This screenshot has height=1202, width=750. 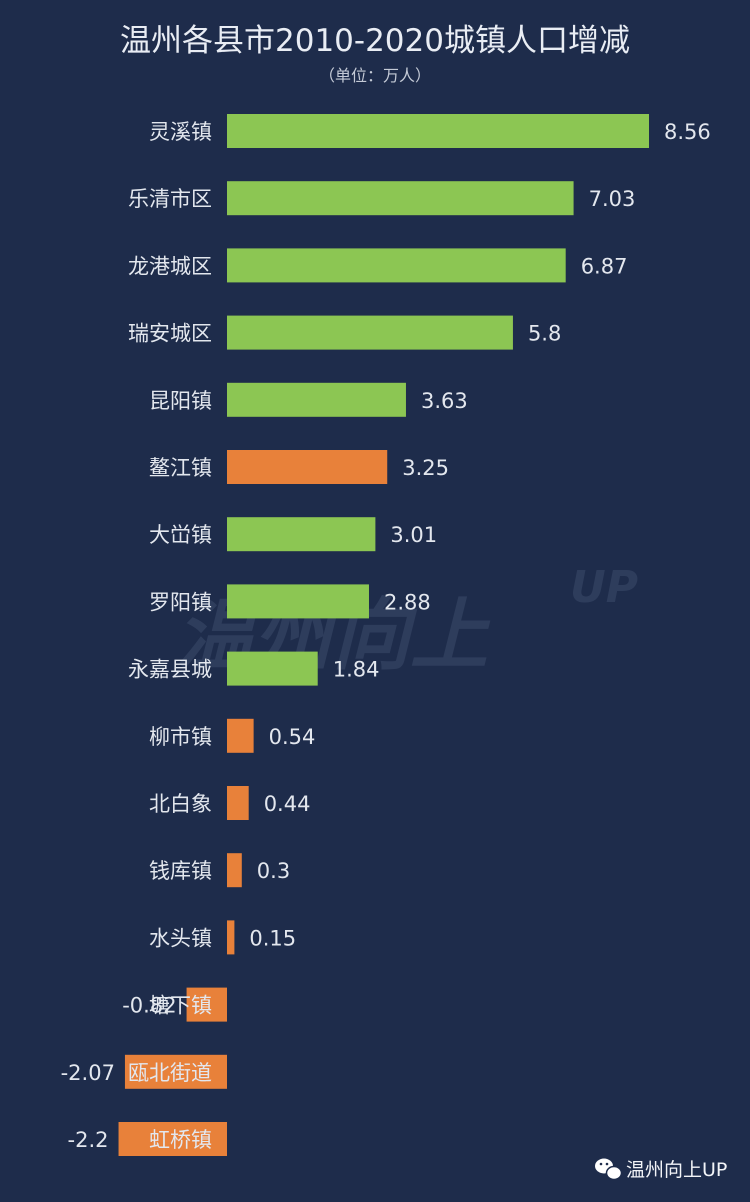 What do you see at coordinates (180, 938) in the screenshot?
I see `category-label: 水头镇` at bounding box center [180, 938].